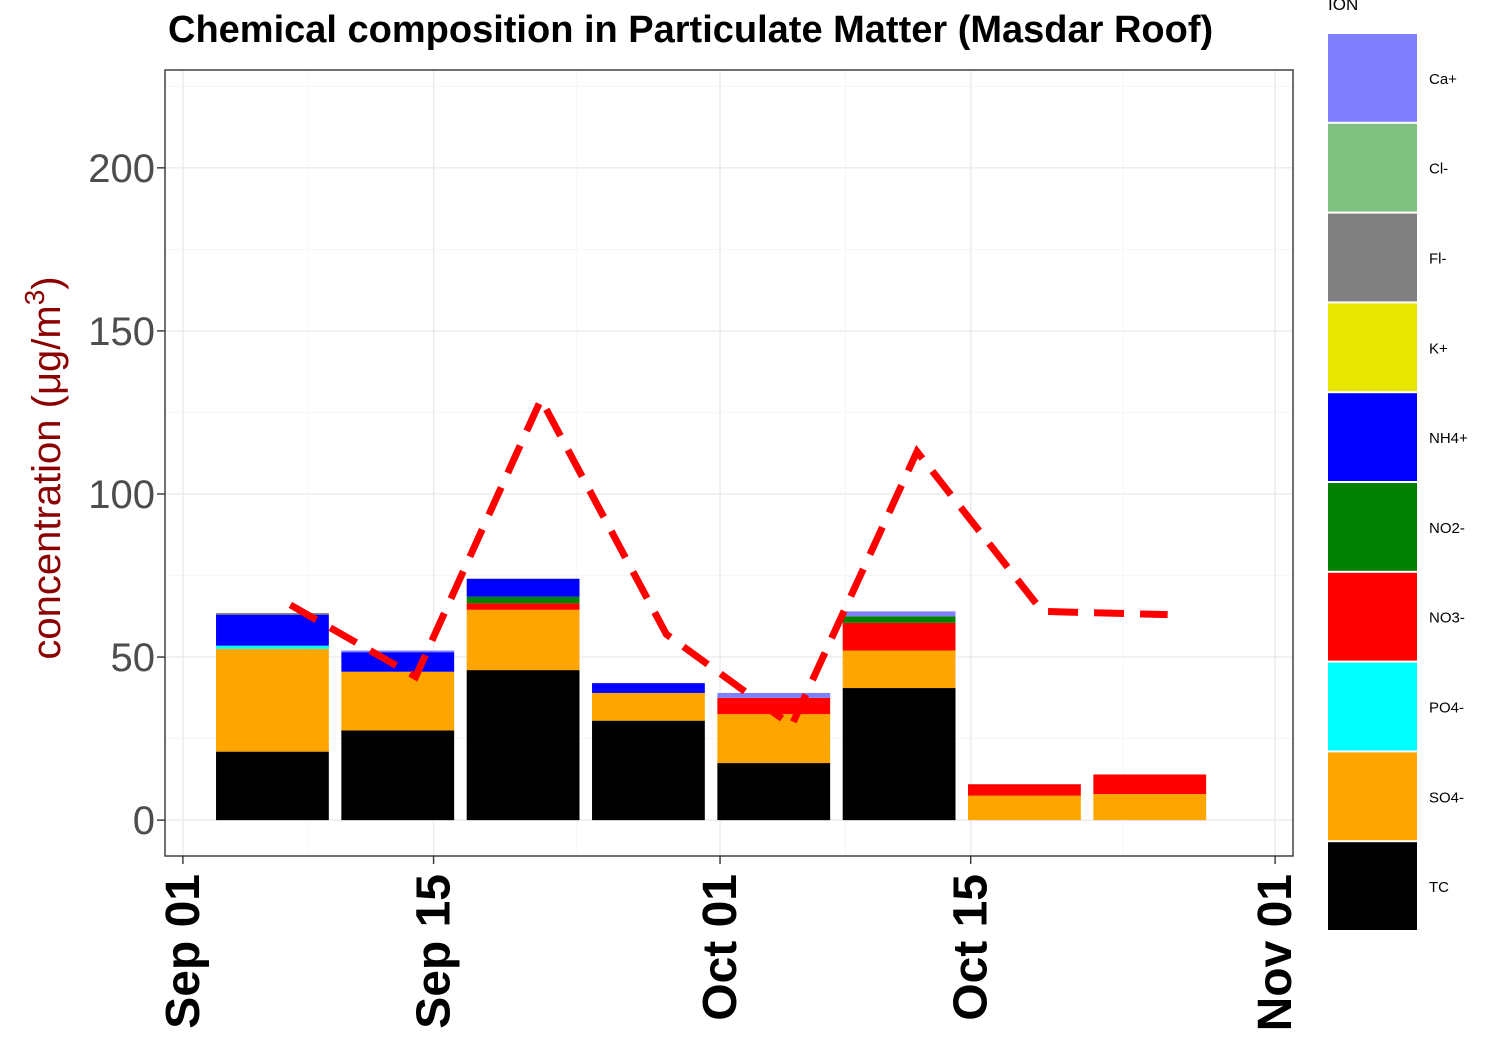  What do you see at coordinates (1446, 797) in the screenshot?
I see `legend-label: SO4-` at bounding box center [1446, 797].